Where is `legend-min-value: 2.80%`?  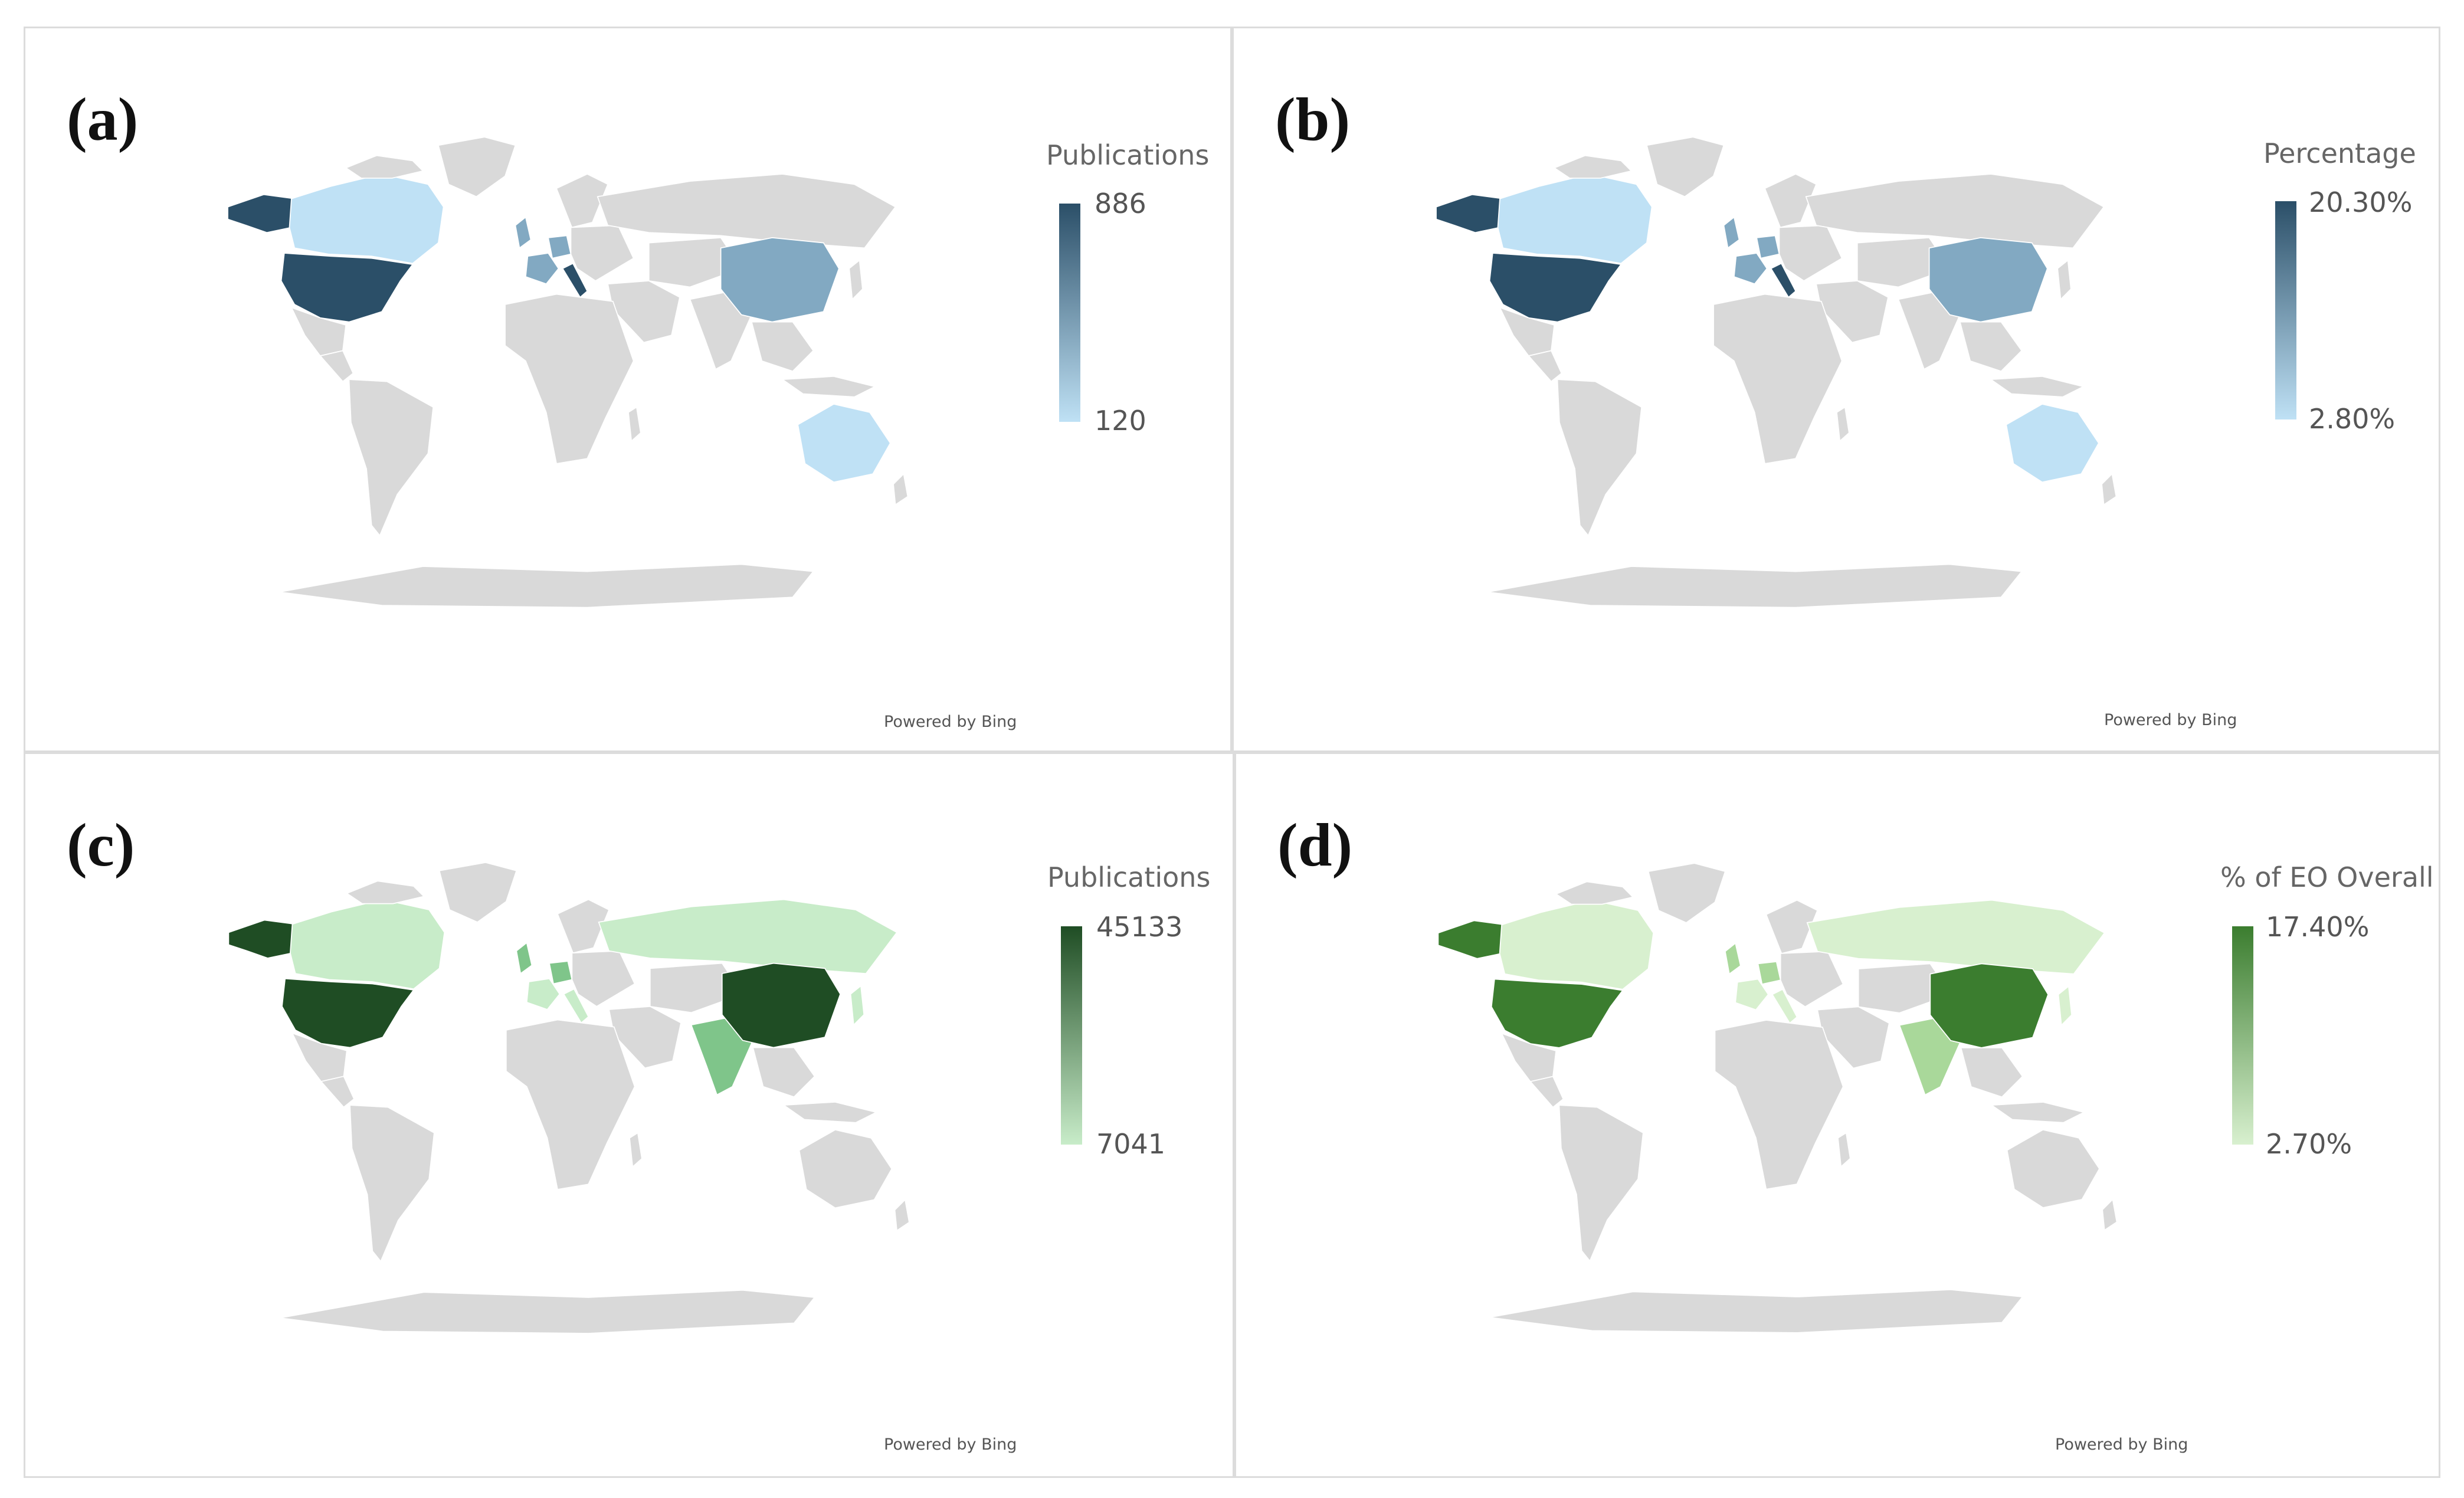 legend-min-value: 2.80% is located at coordinates (2352, 419).